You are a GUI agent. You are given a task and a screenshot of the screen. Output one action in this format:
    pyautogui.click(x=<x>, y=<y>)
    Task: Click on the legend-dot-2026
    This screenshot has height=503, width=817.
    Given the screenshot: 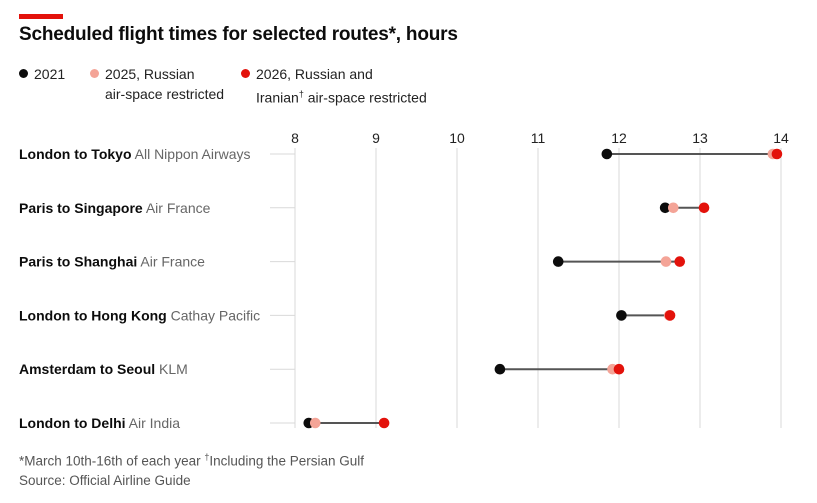 What is the action you would take?
    pyautogui.click(x=245, y=73)
    